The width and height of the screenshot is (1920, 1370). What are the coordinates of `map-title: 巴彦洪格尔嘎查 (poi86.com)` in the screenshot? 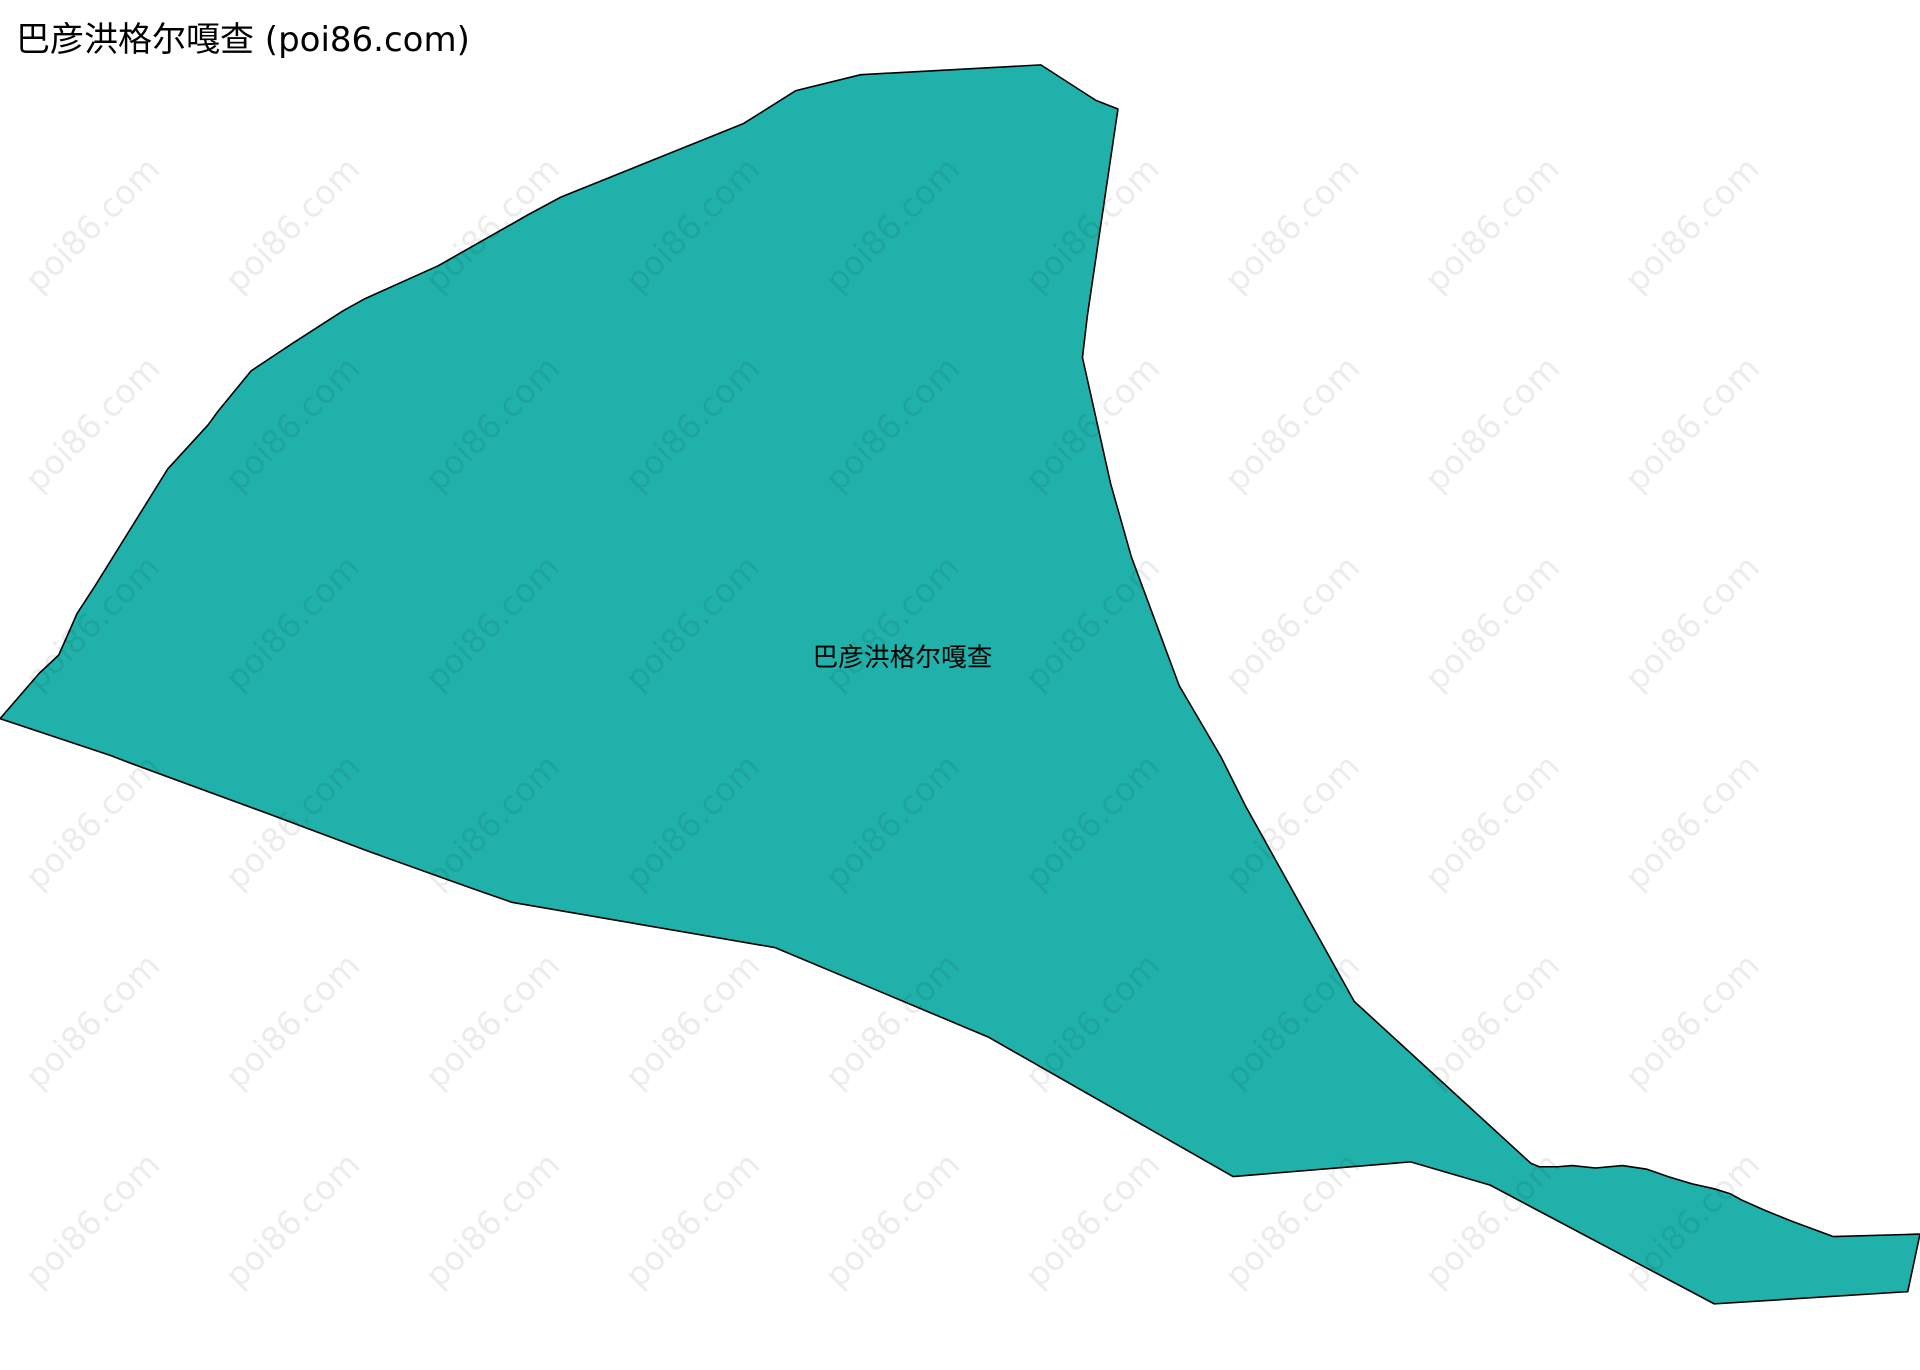 It's located at (243, 40).